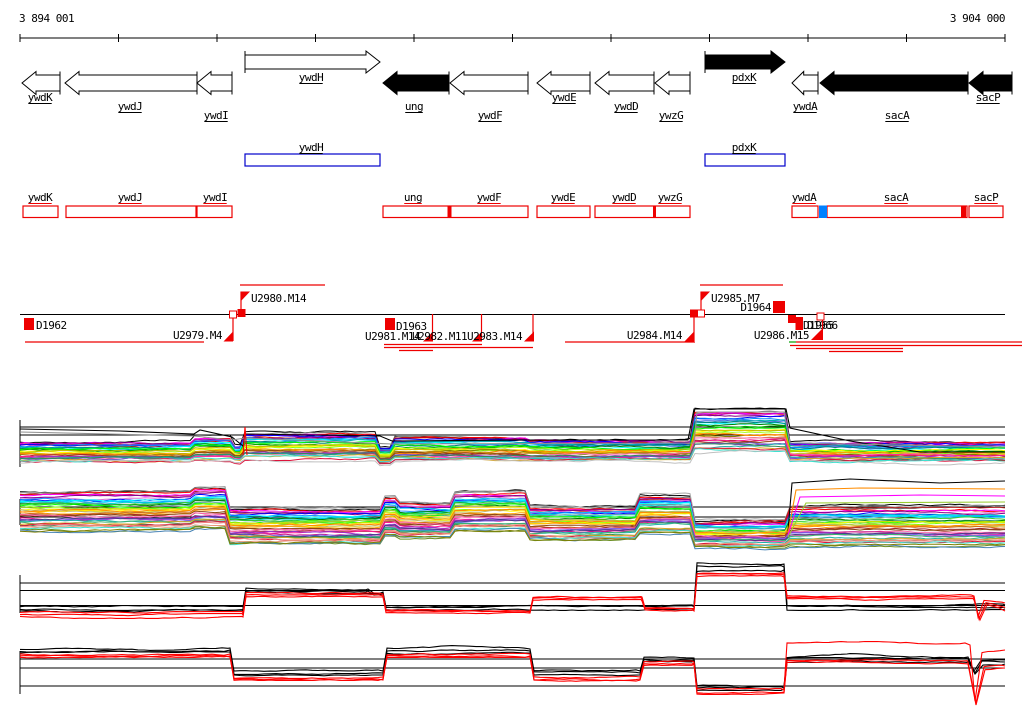 This screenshot has width=1024, height=714. What do you see at coordinates (817, 334) in the screenshot?
I see `probe-triangle-U2986.M15` at bounding box center [817, 334].